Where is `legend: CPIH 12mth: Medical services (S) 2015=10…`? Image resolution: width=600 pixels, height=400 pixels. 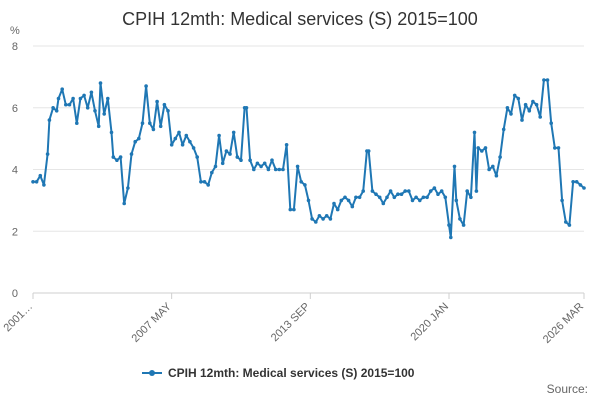 legend: CPIH 12mth: Medical services (S) 2015=10… is located at coordinates (278, 373).